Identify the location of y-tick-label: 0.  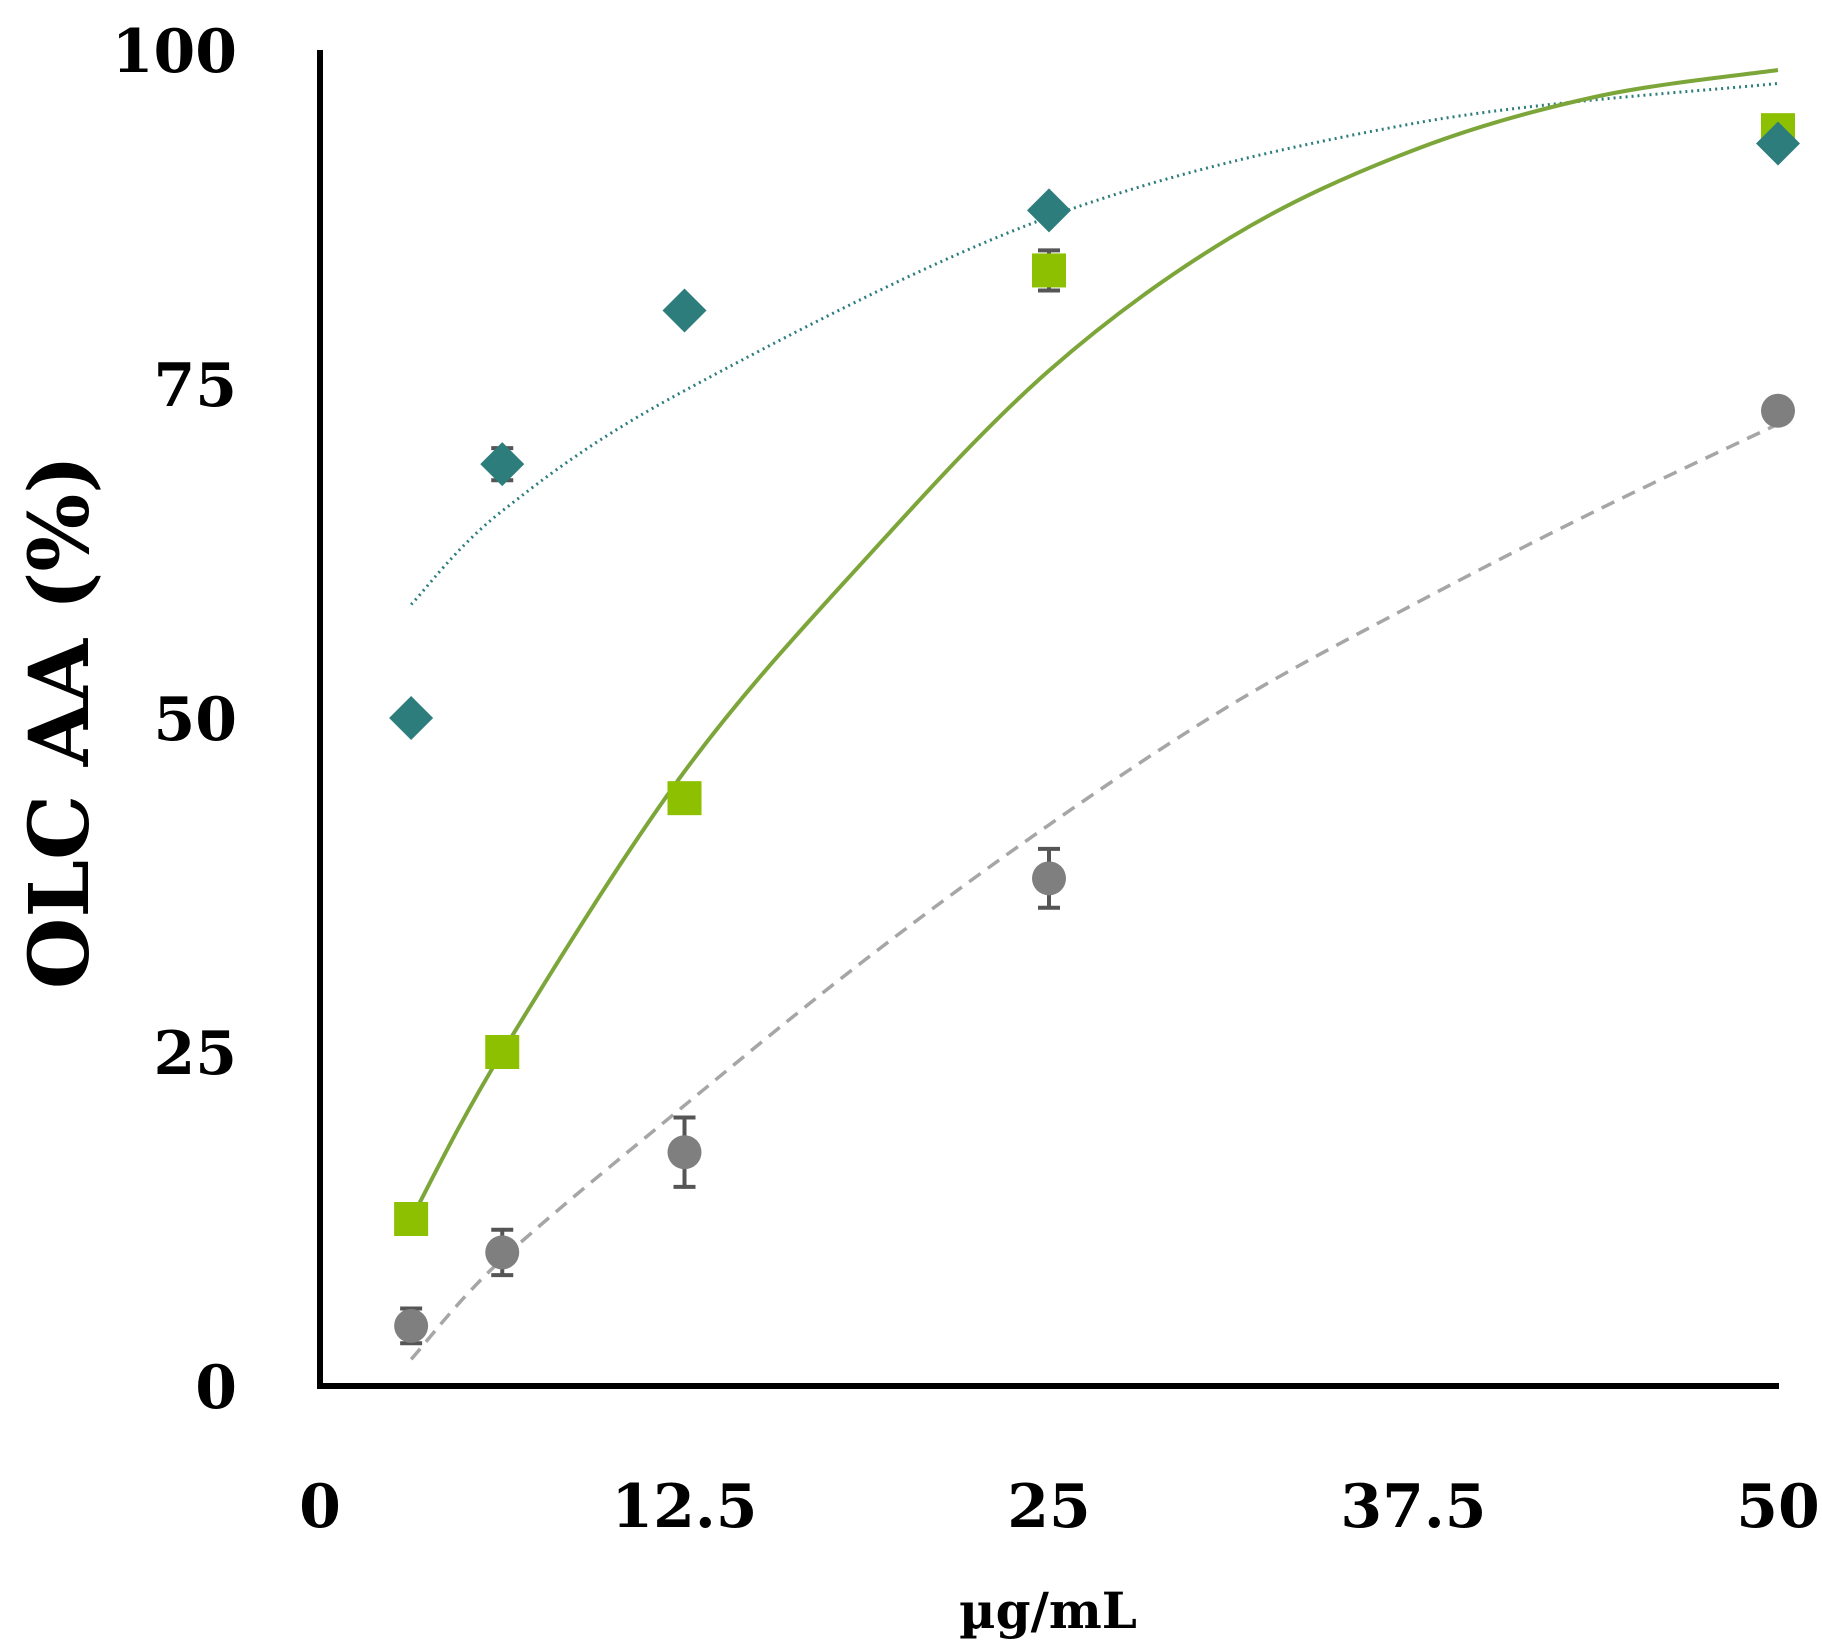
(216, 1388).